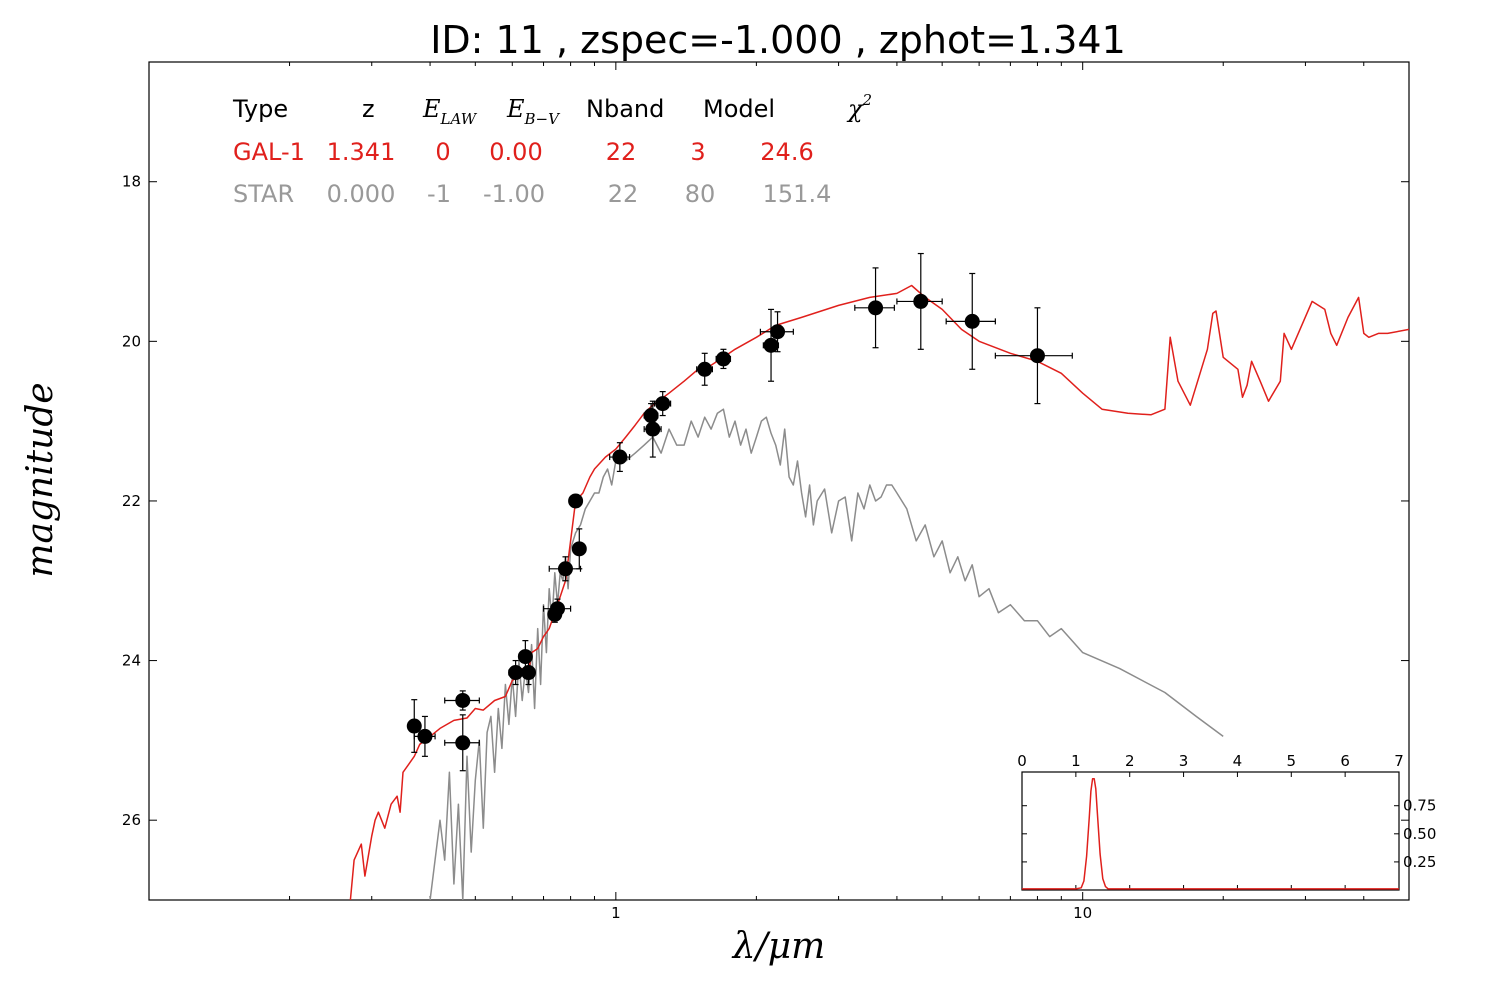 Image resolution: width=1500 pixels, height=1000 pixels. What do you see at coordinates (1184, 761) in the screenshot?
I see `inset-x-tick-label: 3` at bounding box center [1184, 761].